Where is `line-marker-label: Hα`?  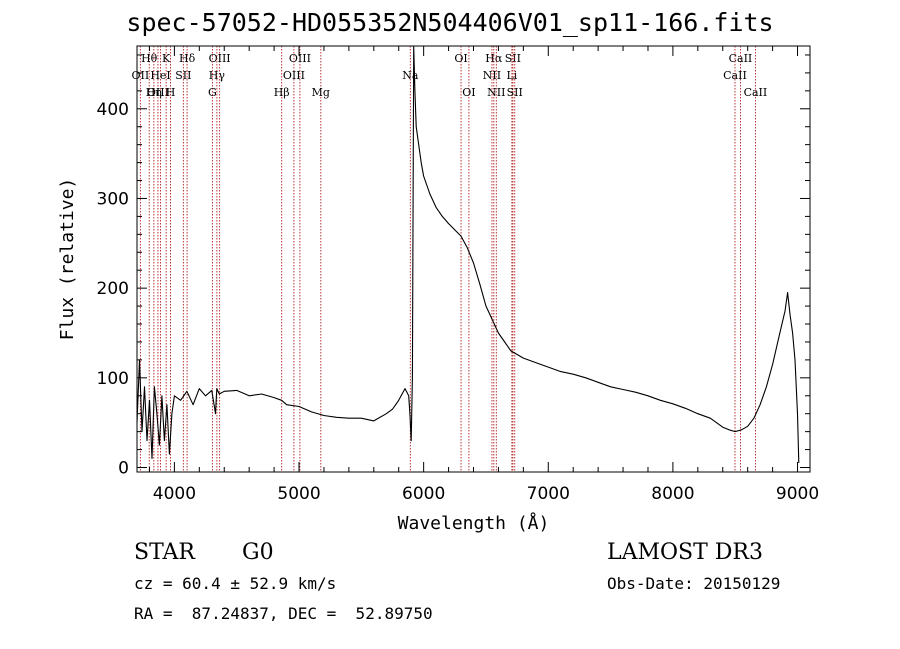
line-marker-label: Hα is located at coordinates (494, 58).